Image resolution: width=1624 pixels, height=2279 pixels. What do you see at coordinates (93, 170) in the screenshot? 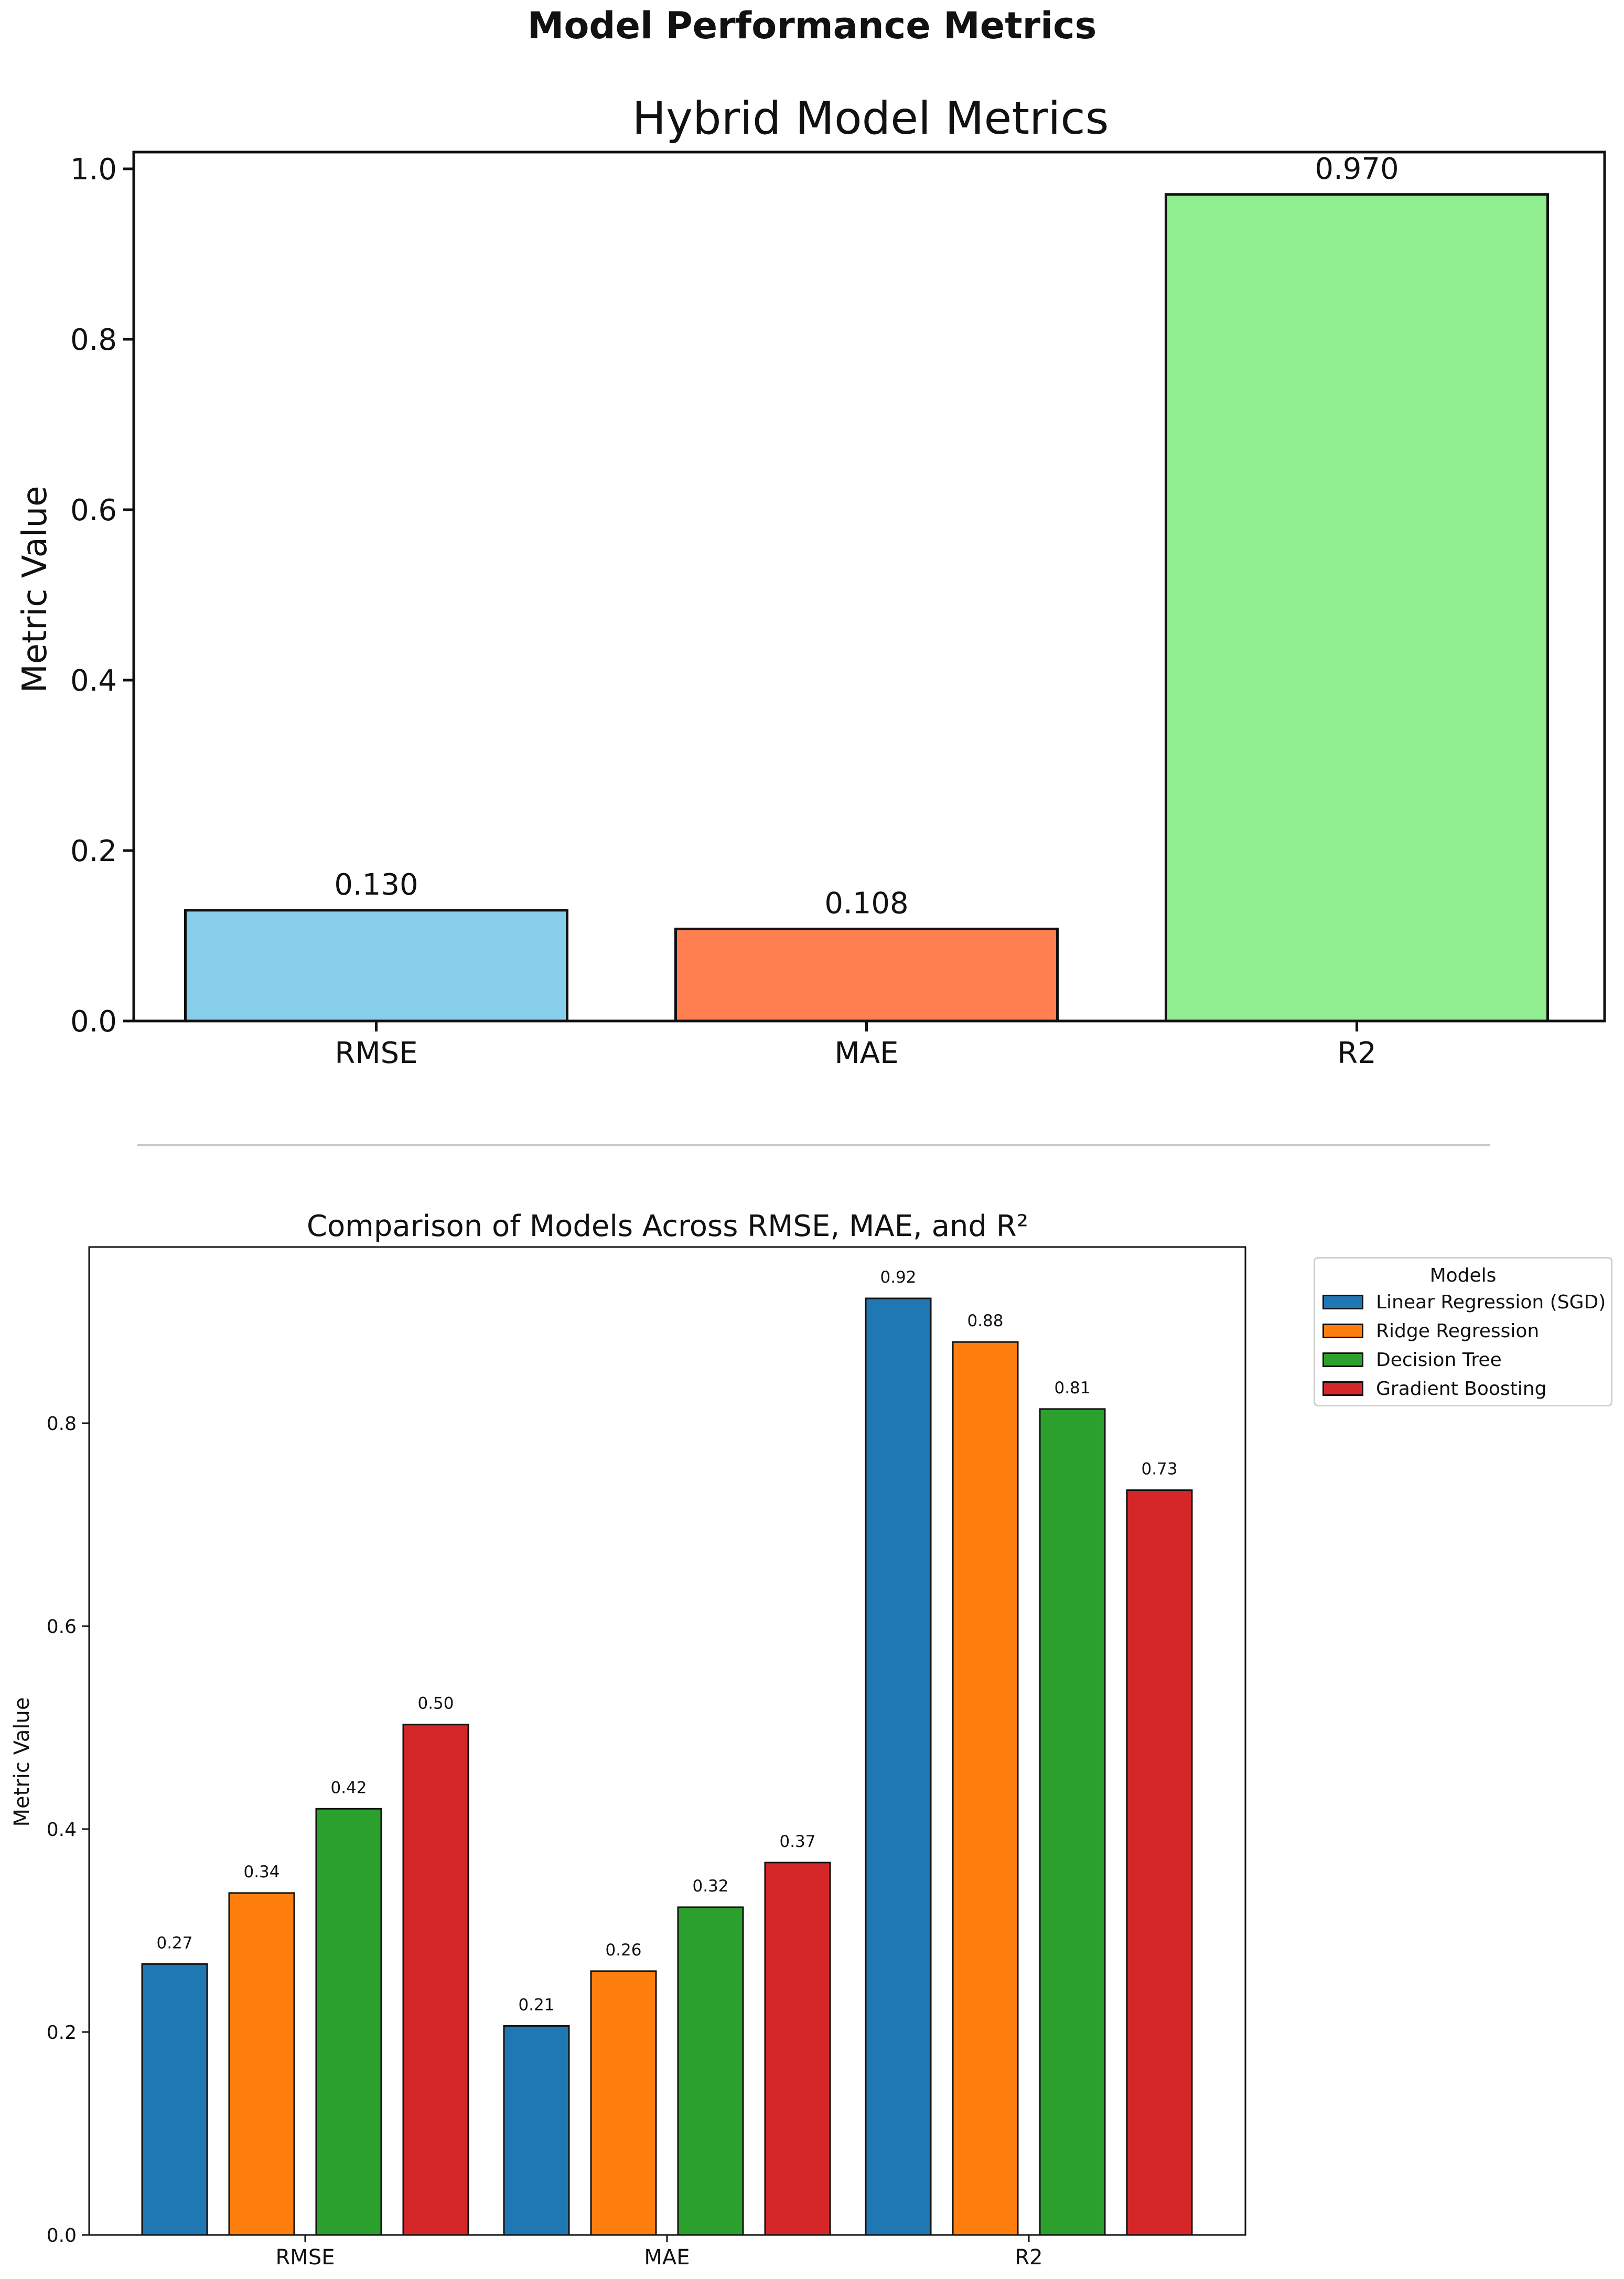
I see `chart1-ytick-label: 1.0` at bounding box center [93, 170].